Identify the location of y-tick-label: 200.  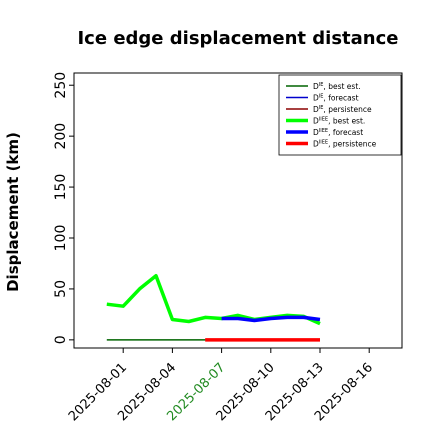
(61, 136).